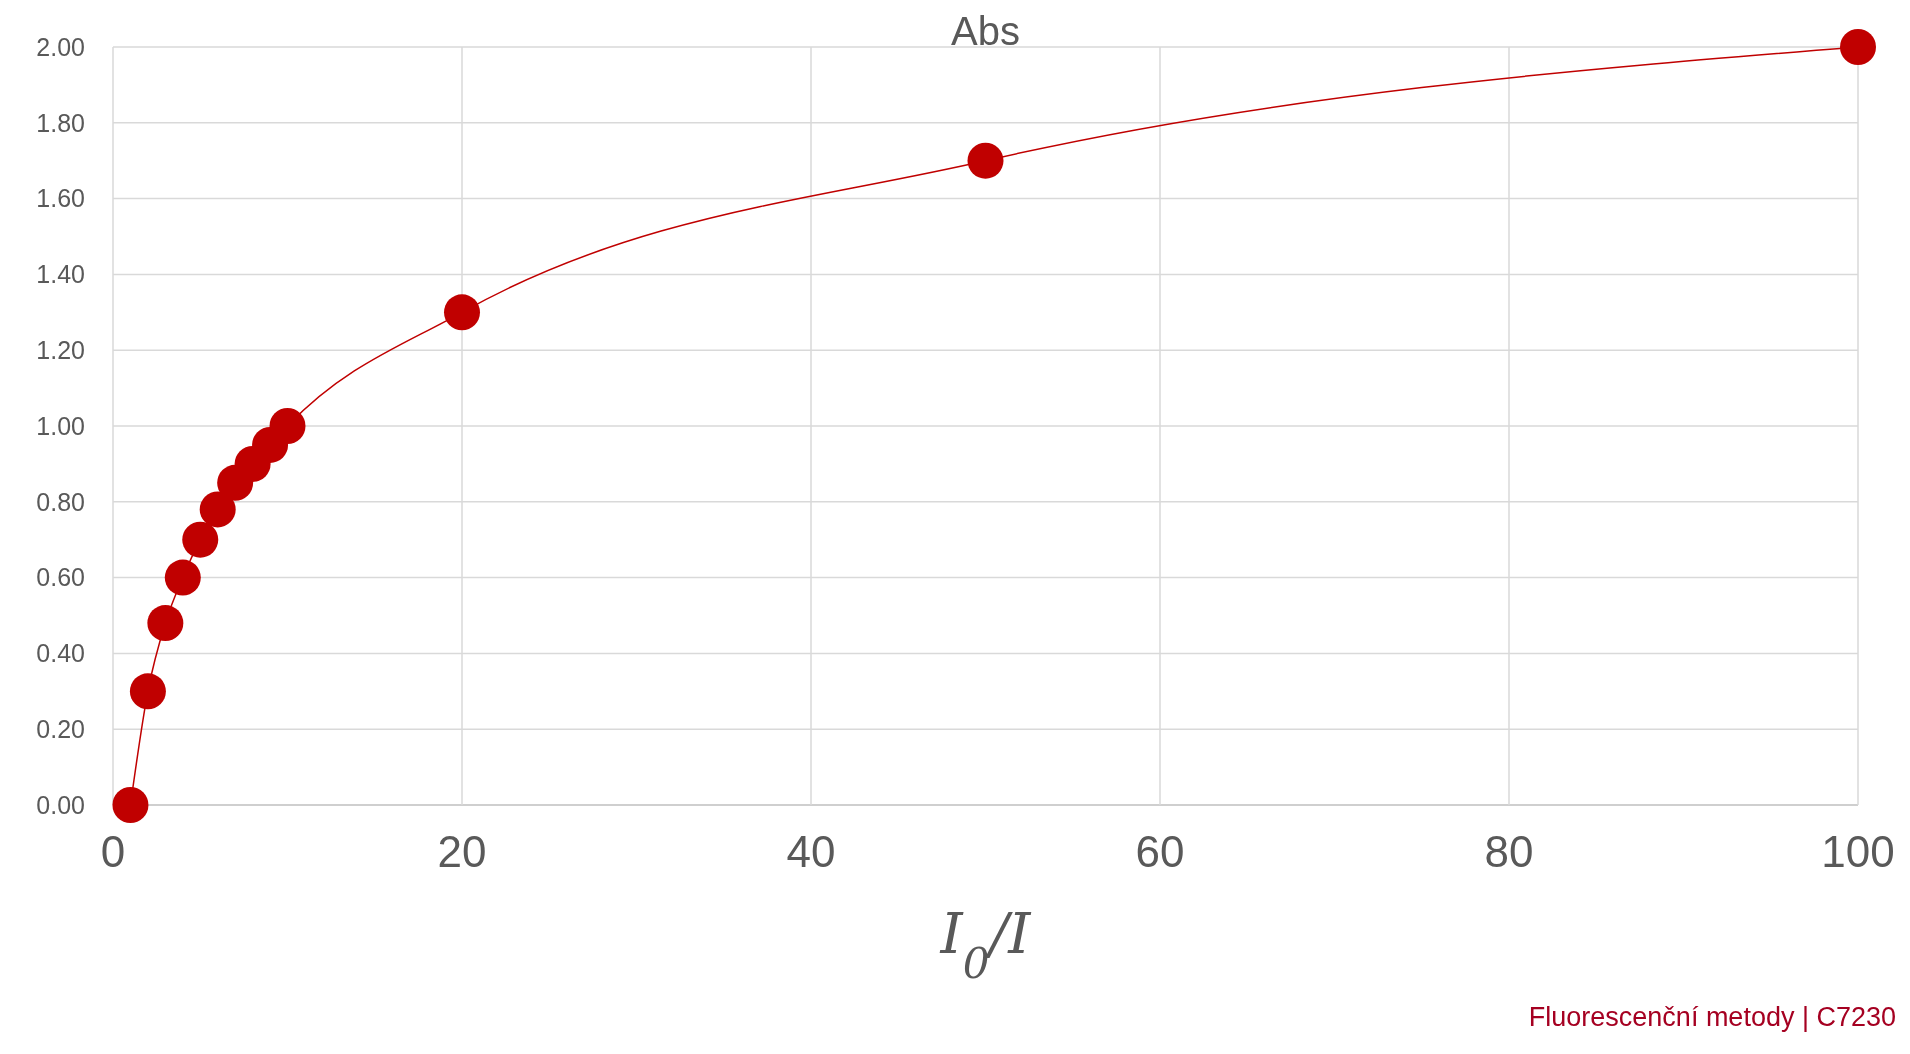 Image resolution: width=1910 pixels, height=1054 pixels. I want to click on y-tick-label: 1.40, so click(60, 274).